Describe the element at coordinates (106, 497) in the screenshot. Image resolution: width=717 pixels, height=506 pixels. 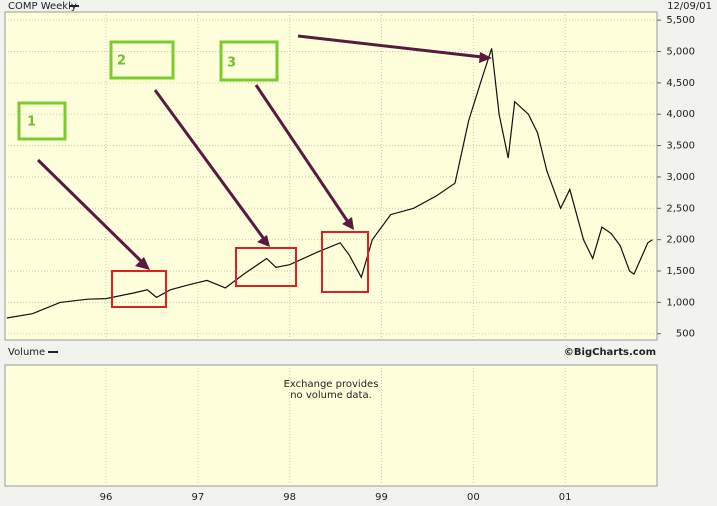
I see `x-tick-label: 96` at that location.